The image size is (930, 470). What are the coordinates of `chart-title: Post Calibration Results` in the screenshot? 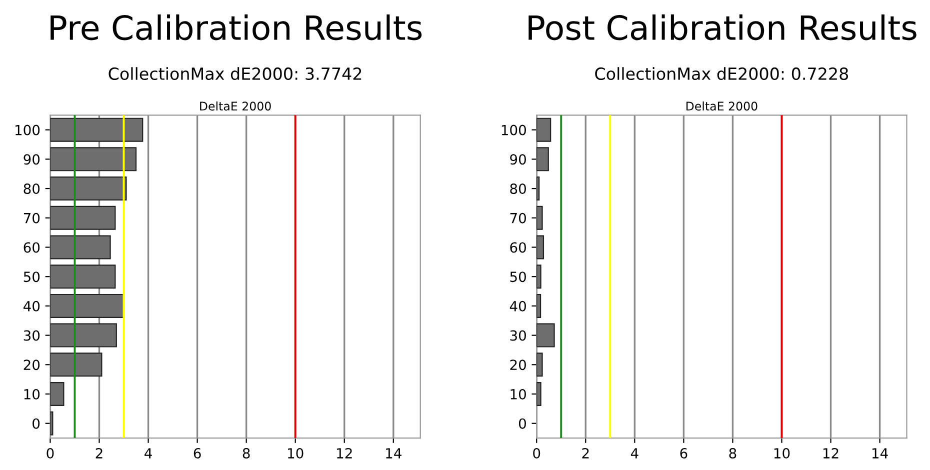 It's located at (722, 27).